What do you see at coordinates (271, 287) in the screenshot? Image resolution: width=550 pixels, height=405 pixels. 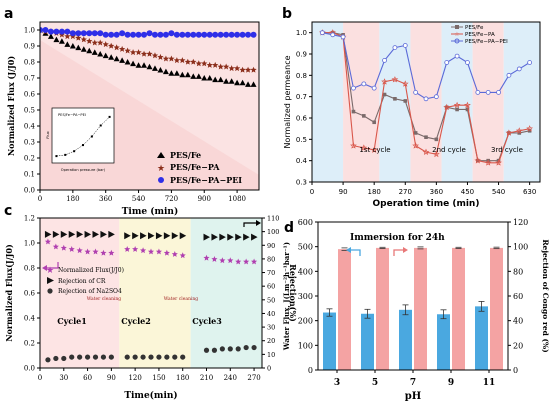 I see `y2-tick-label: 60` at bounding box center [271, 287].